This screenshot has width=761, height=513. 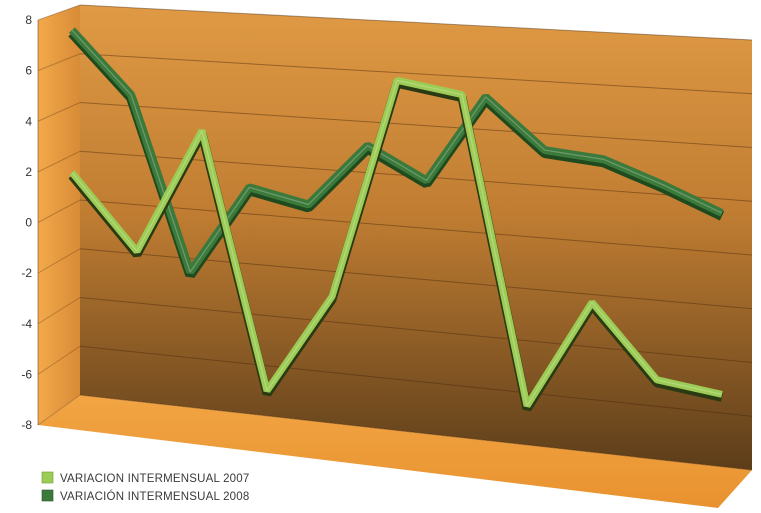 I want to click on legend-label-2007: VARIACION INTERMENSUAL 2007, so click(x=154, y=479).